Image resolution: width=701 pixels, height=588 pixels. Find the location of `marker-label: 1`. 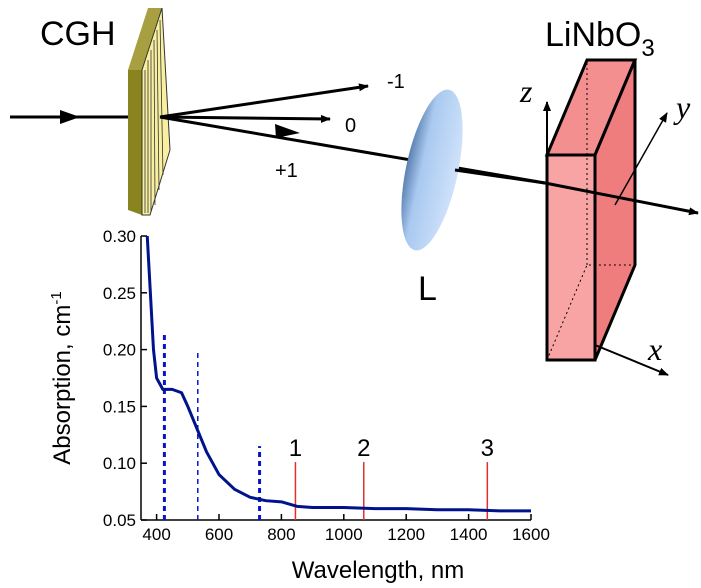

marker-label: 1 is located at coordinates (295, 448).